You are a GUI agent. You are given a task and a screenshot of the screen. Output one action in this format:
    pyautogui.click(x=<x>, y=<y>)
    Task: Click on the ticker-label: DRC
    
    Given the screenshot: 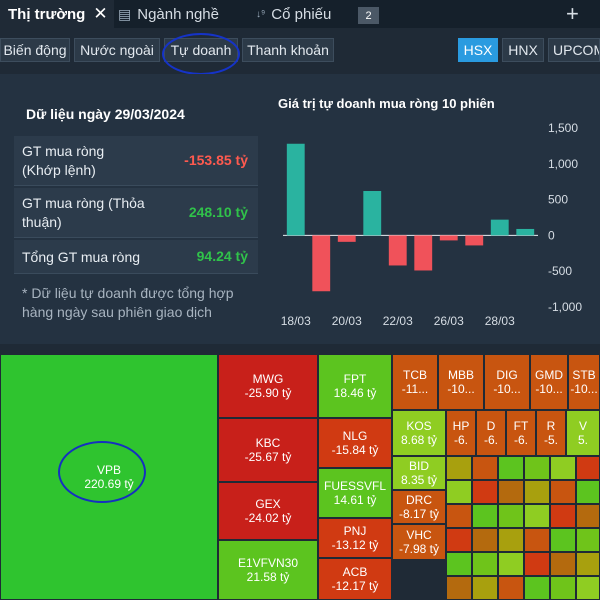 What is the action you would take?
    pyautogui.click(x=419, y=500)
    